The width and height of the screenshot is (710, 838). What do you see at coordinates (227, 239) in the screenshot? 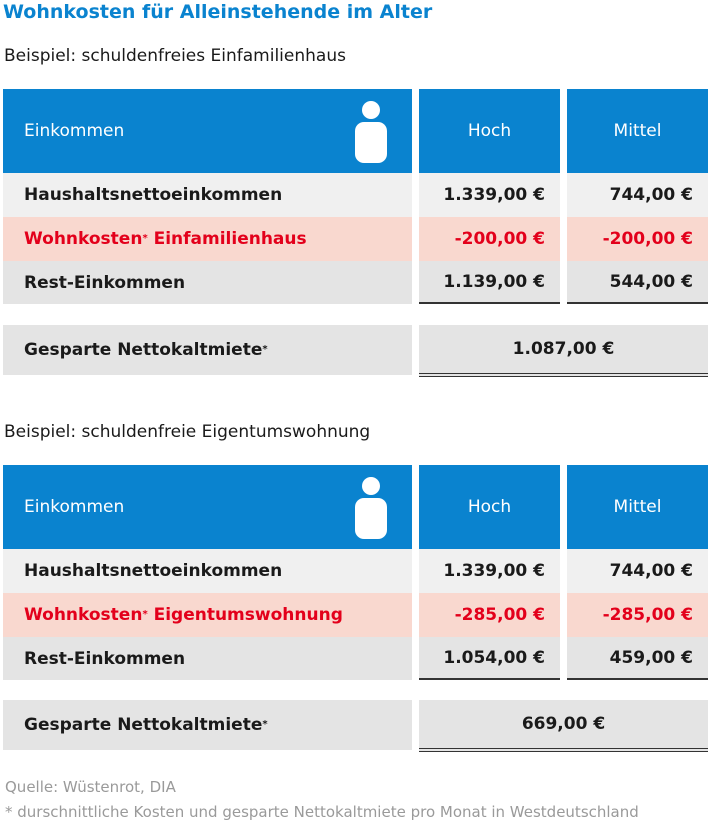
I see `row-label-suffix: Einfamilienhaus` at bounding box center [227, 239].